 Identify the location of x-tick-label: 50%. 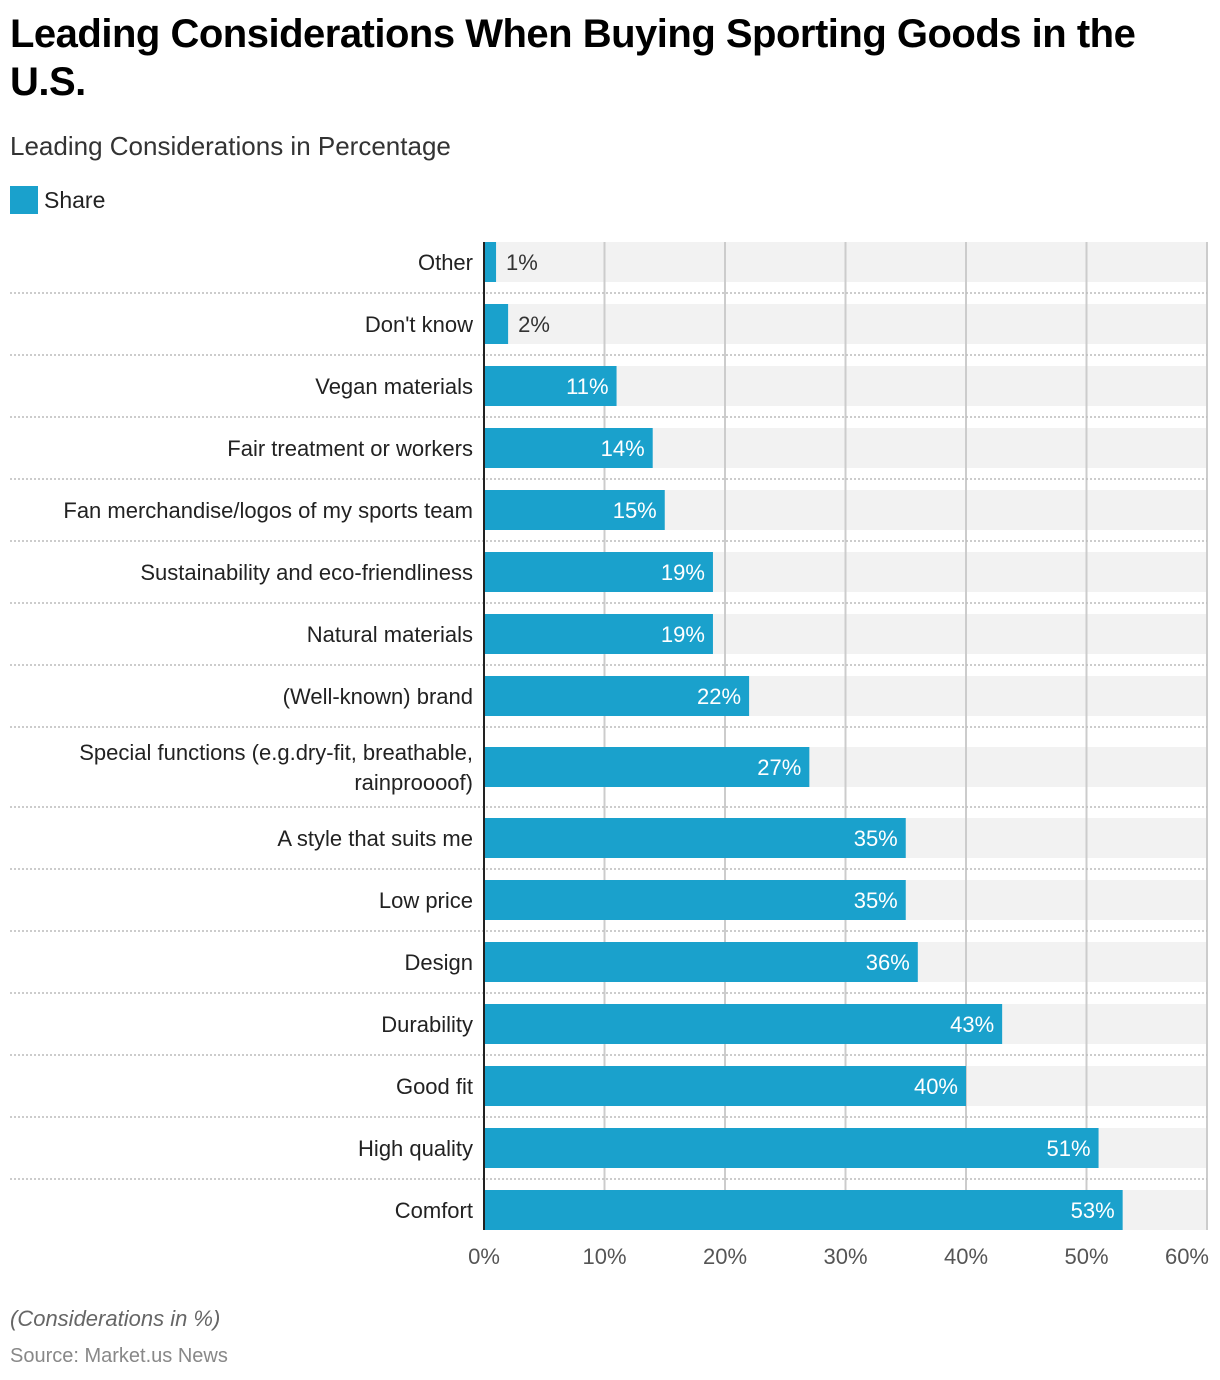
(1086, 1256).